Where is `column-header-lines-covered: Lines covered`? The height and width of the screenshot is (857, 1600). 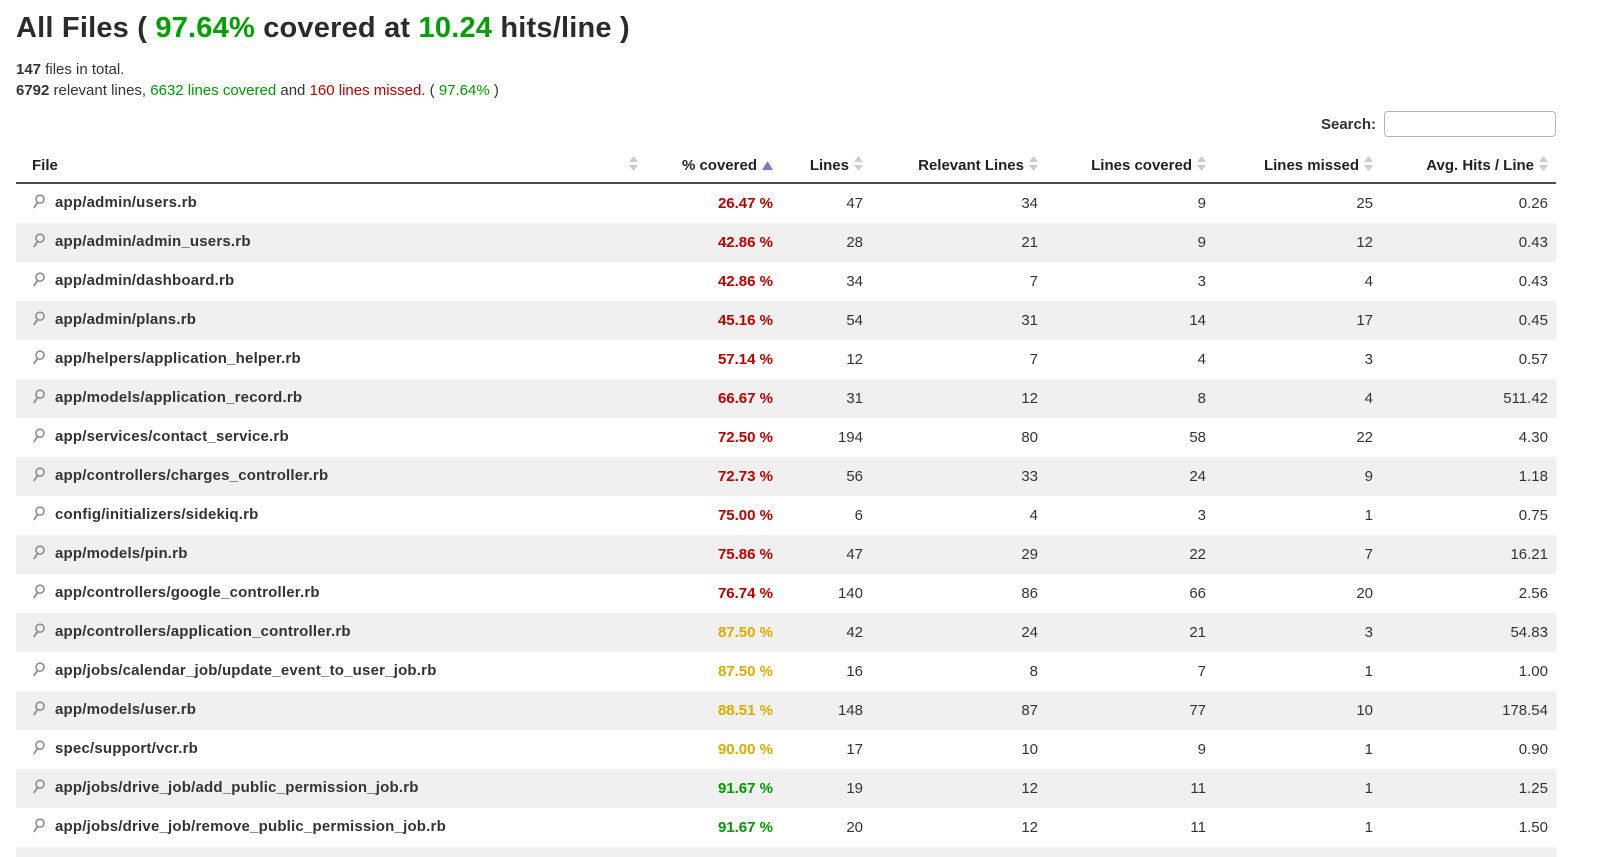 column-header-lines-covered: Lines covered is located at coordinates (1130, 166).